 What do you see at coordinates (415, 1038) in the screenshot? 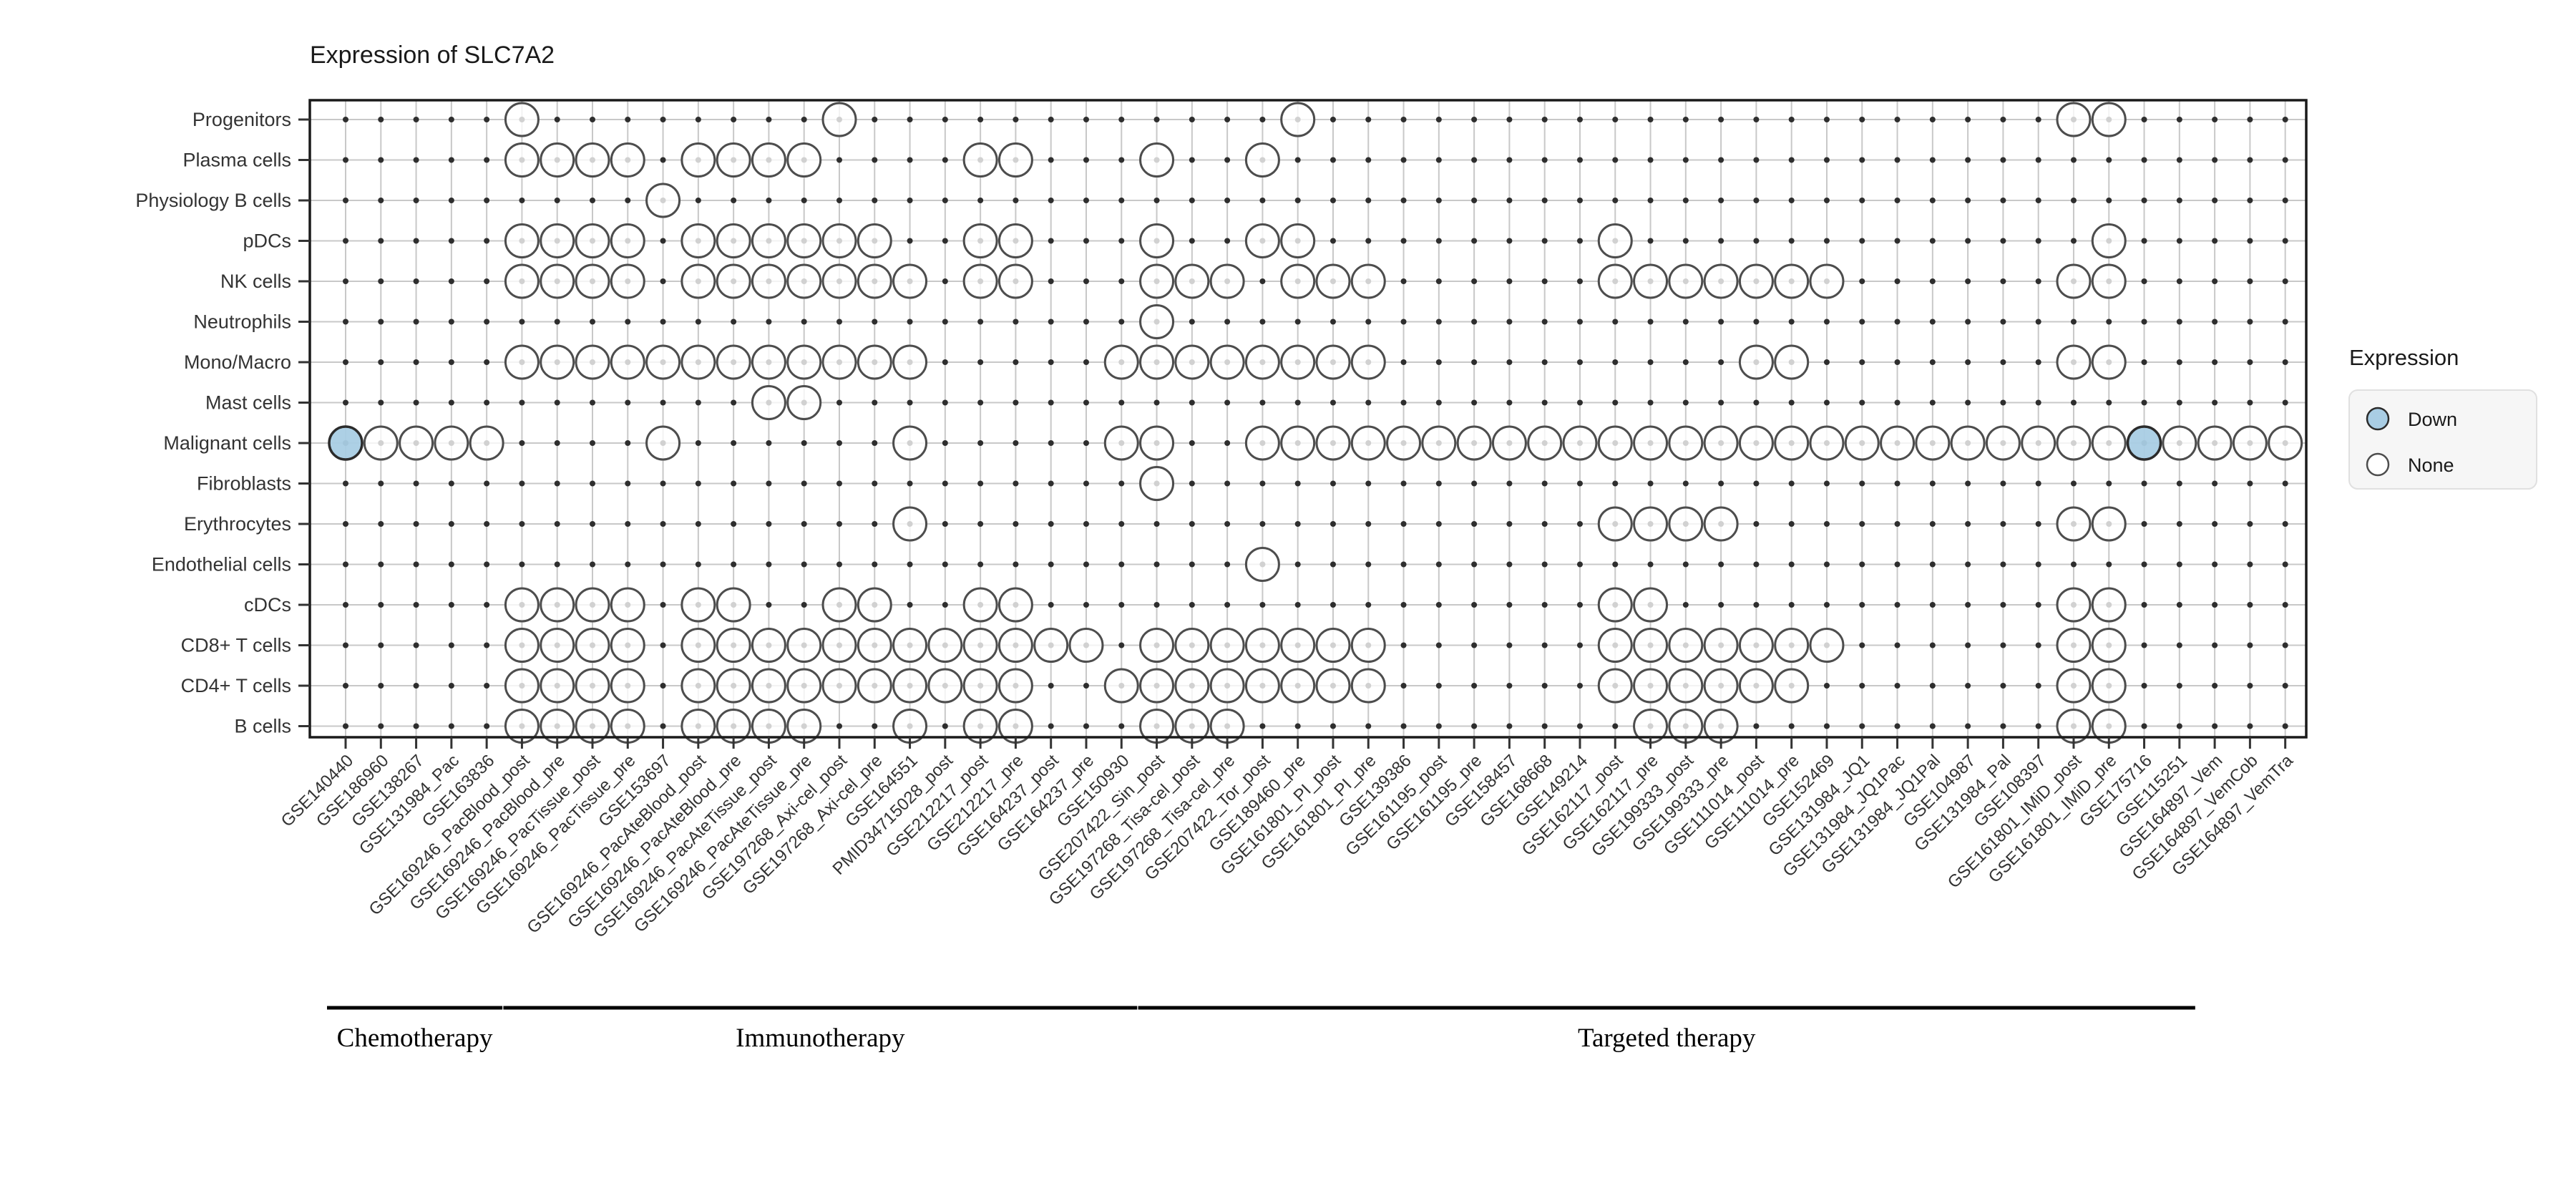
I see `therapy-group-label: Chemotherapy` at bounding box center [415, 1038].